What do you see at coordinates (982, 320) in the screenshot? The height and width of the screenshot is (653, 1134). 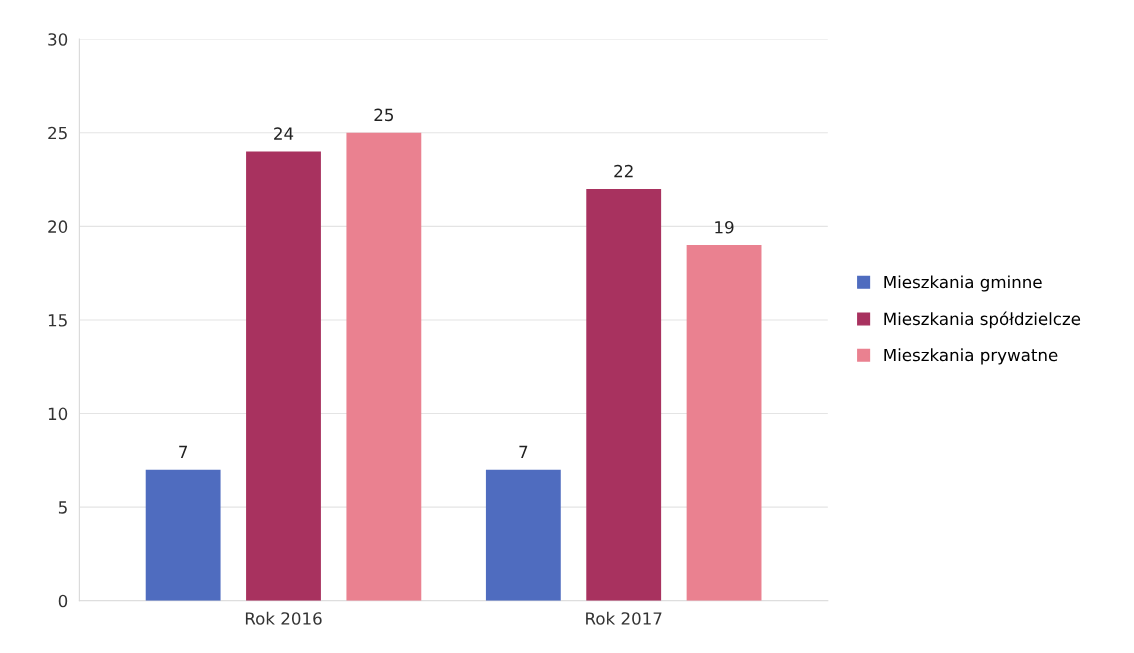 I see `legend-label: Mieszkania spółdzielcze` at bounding box center [982, 320].